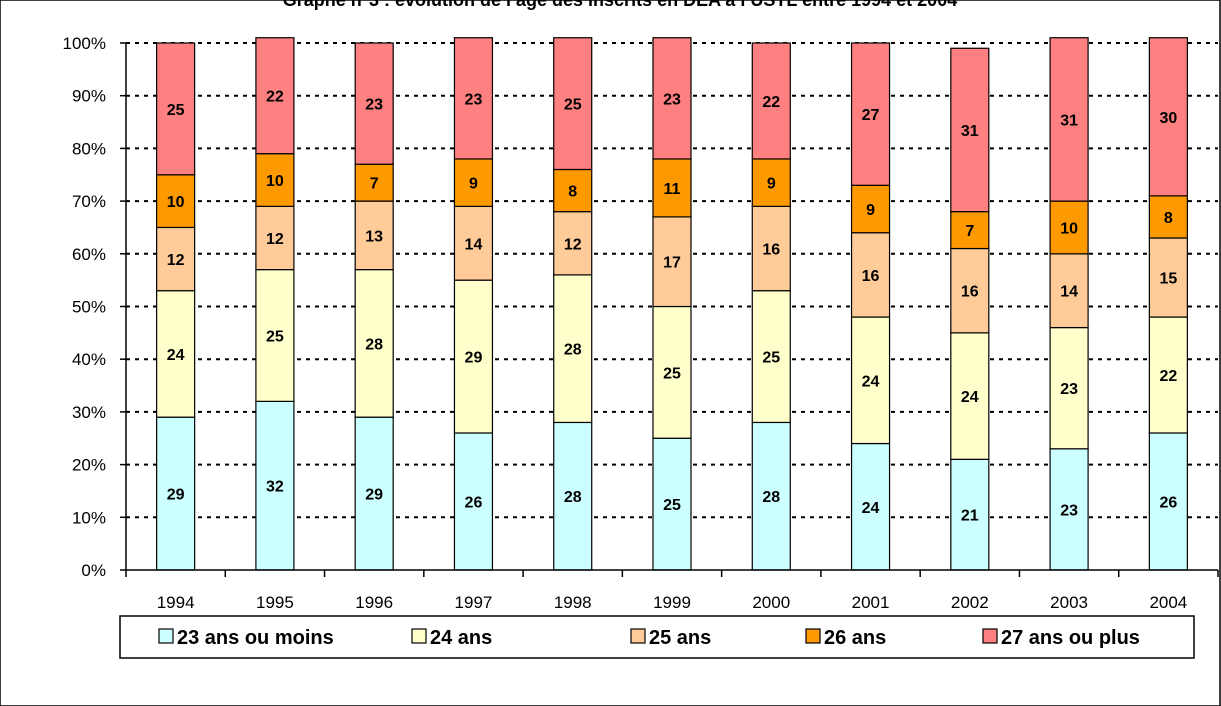 This screenshot has height=706, width=1221. I want to click on legend-label: 24 ans, so click(461, 638).